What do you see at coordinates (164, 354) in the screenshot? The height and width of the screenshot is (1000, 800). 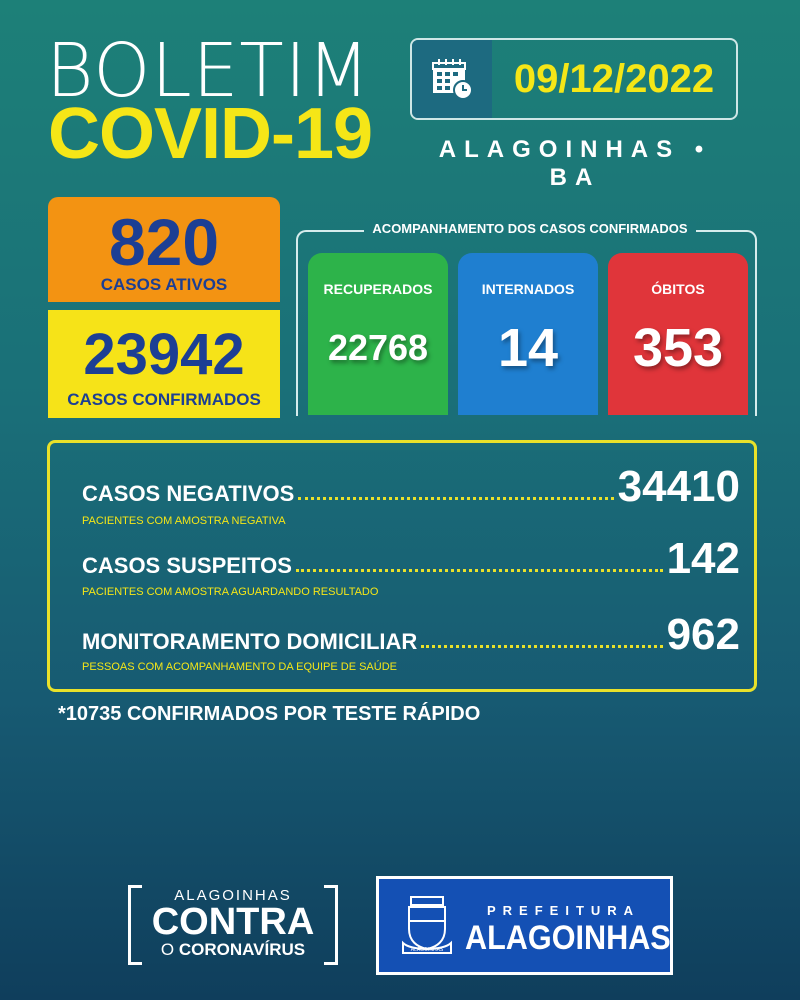 I see `confirmed-cases-value: 23942` at bounding box center [164, 354].